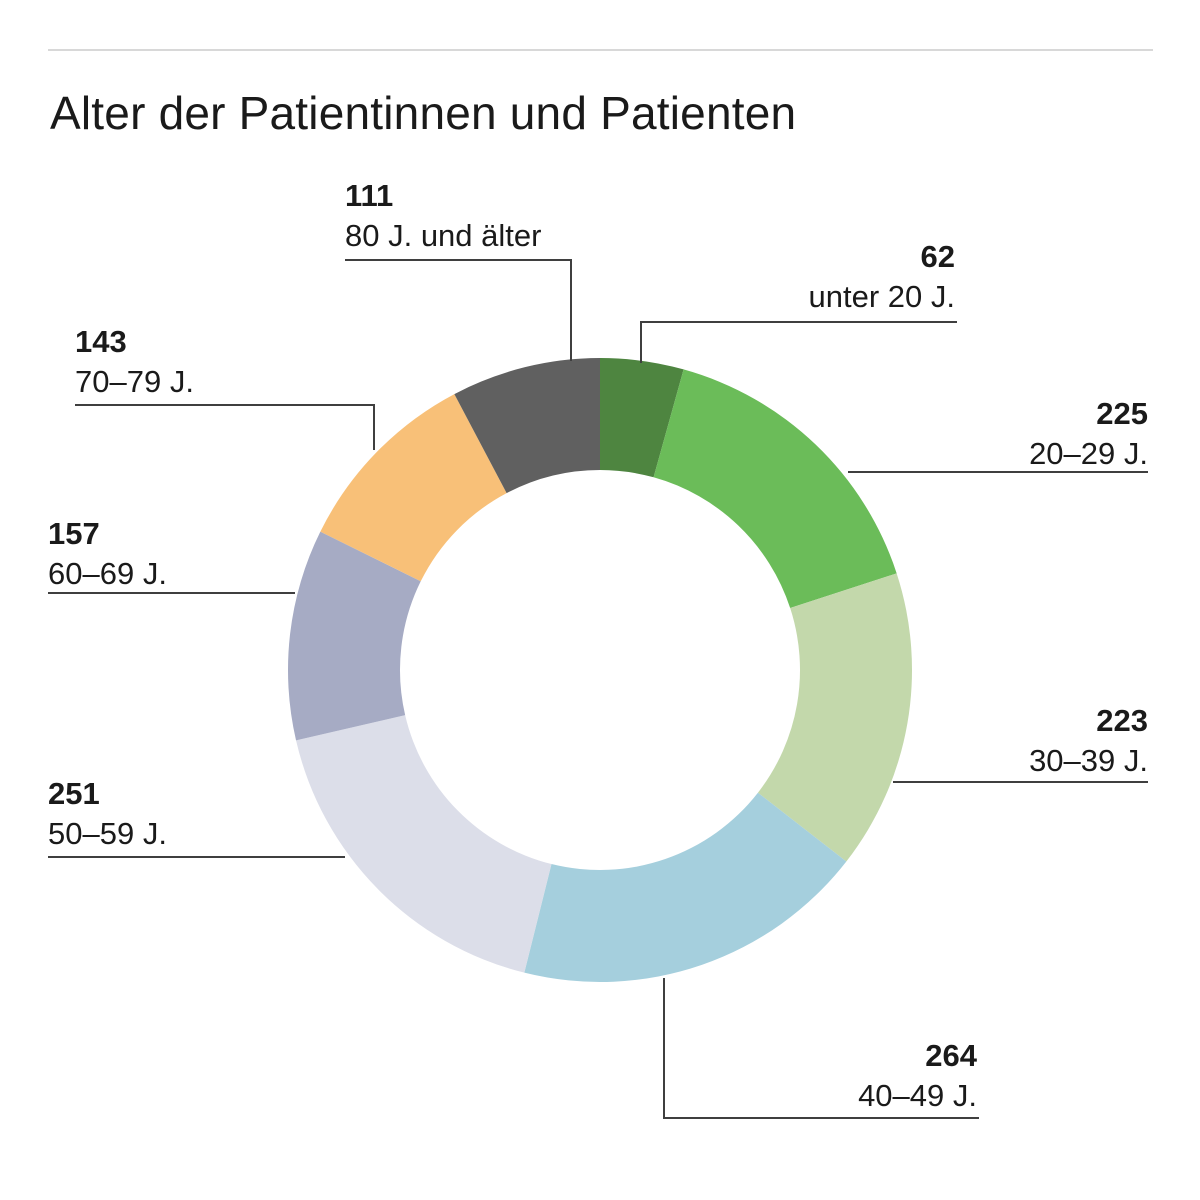  Describe the element at coordinates (107, 814) in the screenshot. I see `segment-label-50-59: 251 50–59 J.` at that location.